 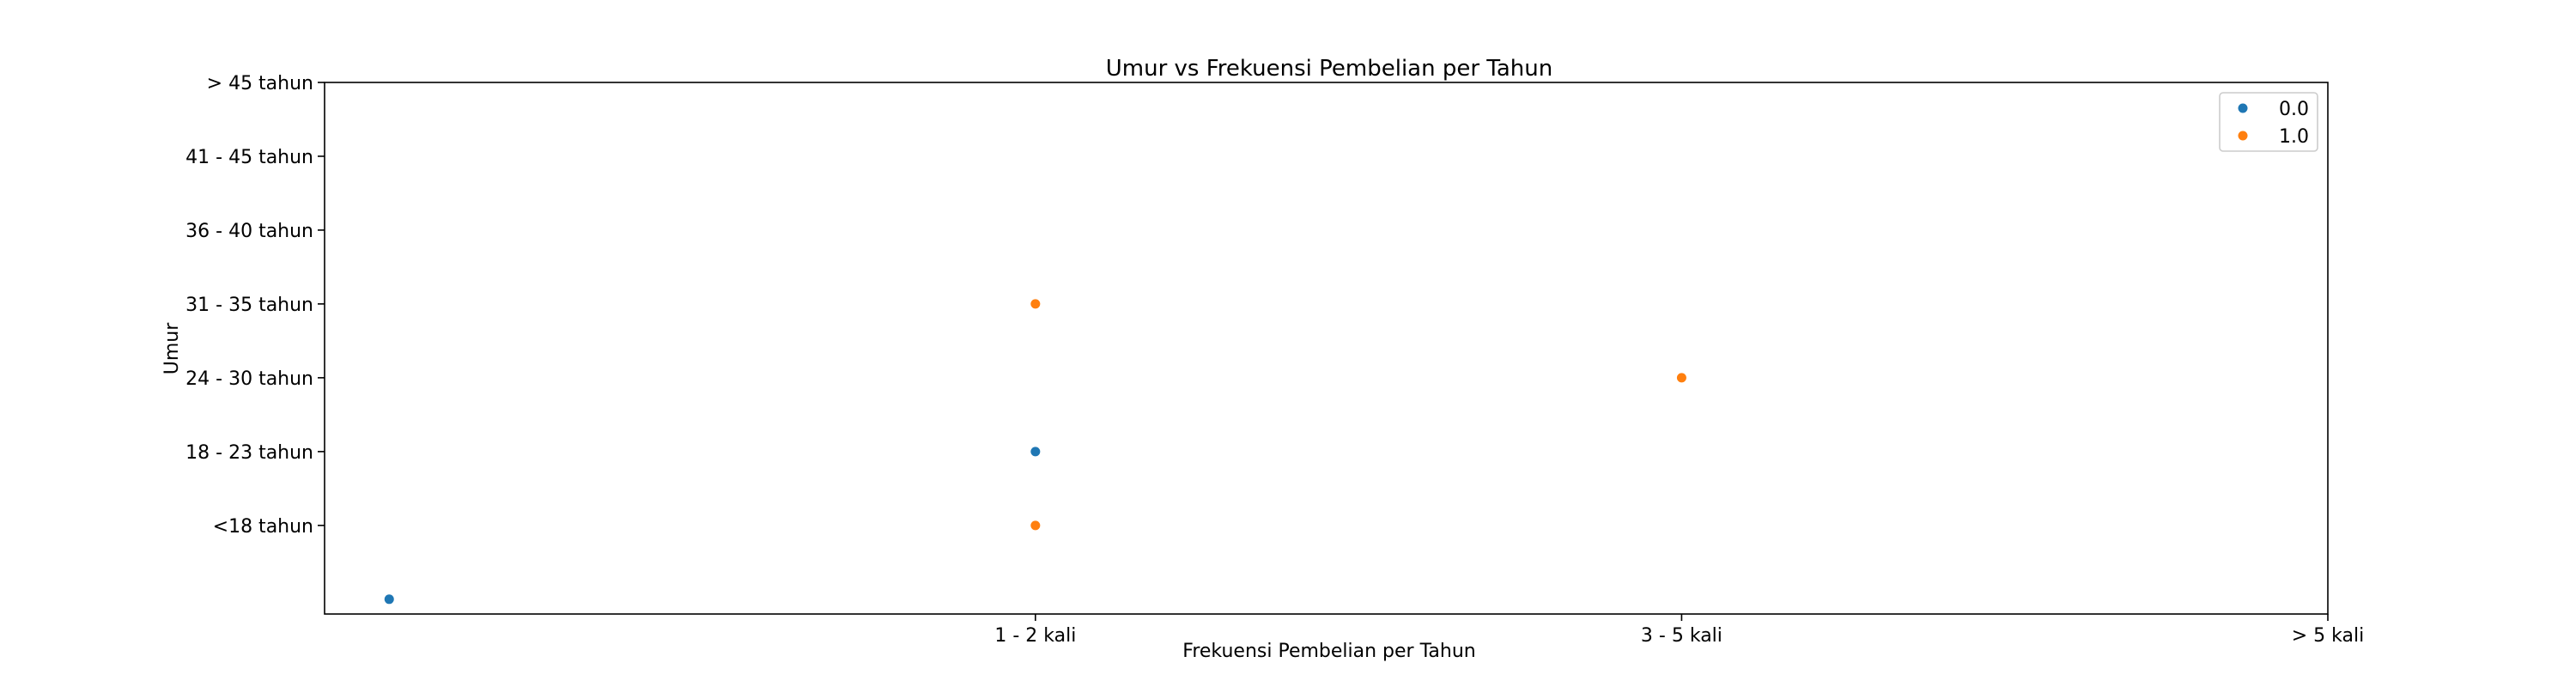 I want to click on chart-title: Umur vs Frekuensi Pembelian per Tahun, so click(x=1330, y=69).